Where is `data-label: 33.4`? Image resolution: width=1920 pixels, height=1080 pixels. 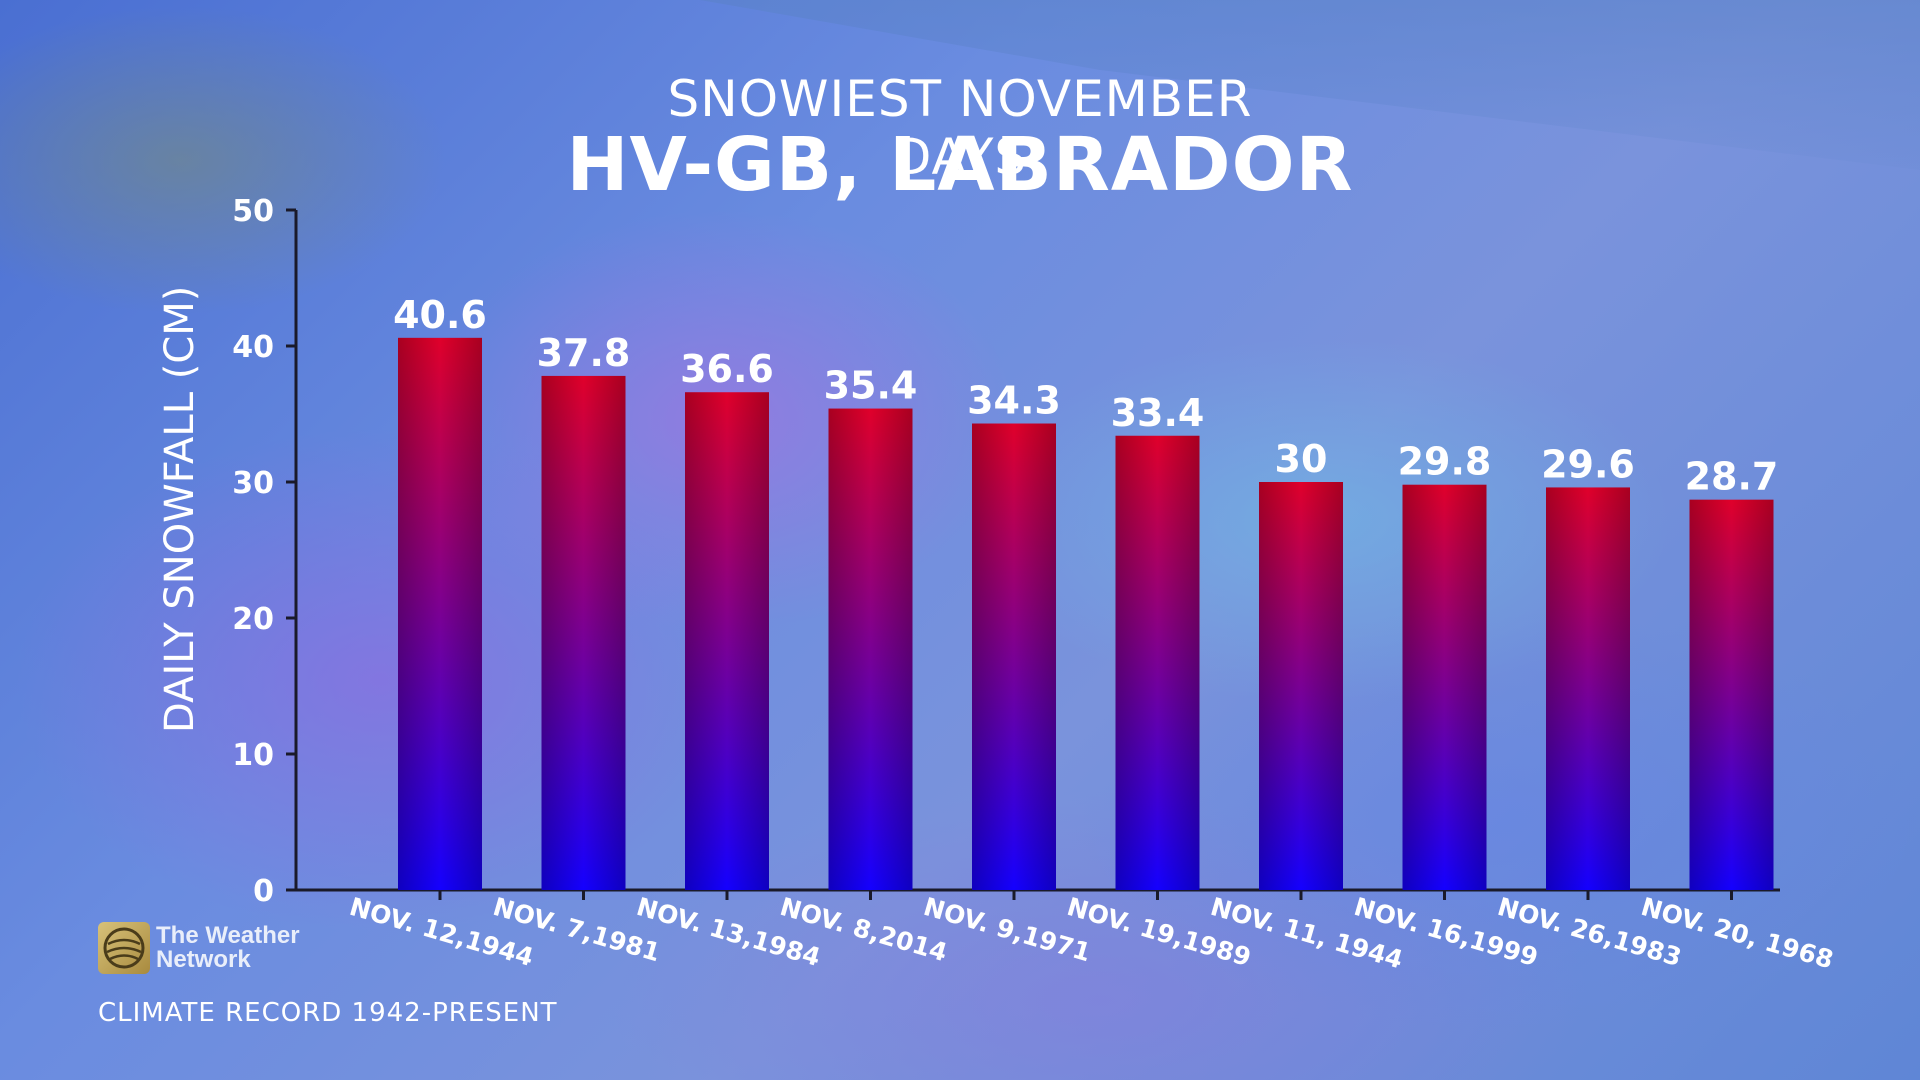 data-label: 33.4 is located at coordinates (1158, 413).